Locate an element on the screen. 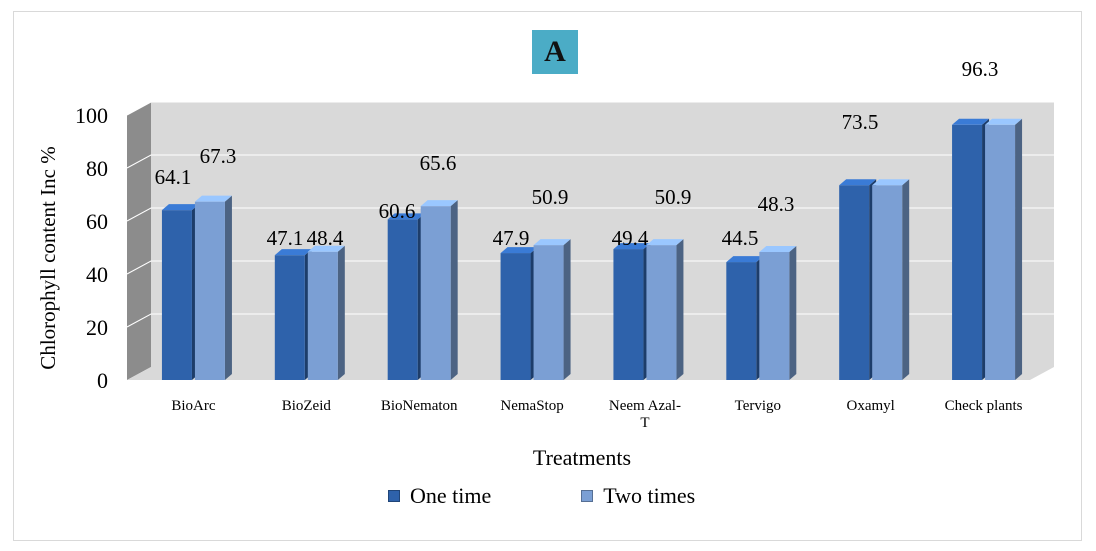  x-tick-label-line: Oxamyl is located at coordinates (871, 406).